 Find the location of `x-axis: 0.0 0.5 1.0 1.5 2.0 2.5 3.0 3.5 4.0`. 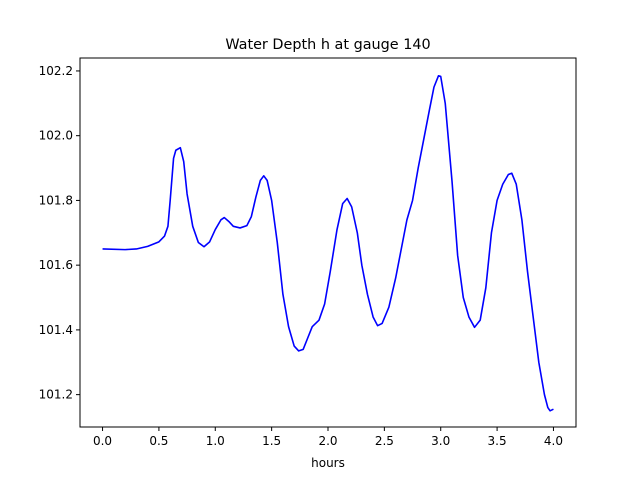

x-axis: 0.0 0.5 1.0 1.5 2.0 2.5 3.0 3.5 4.0 is located at coordinates (328, 437).